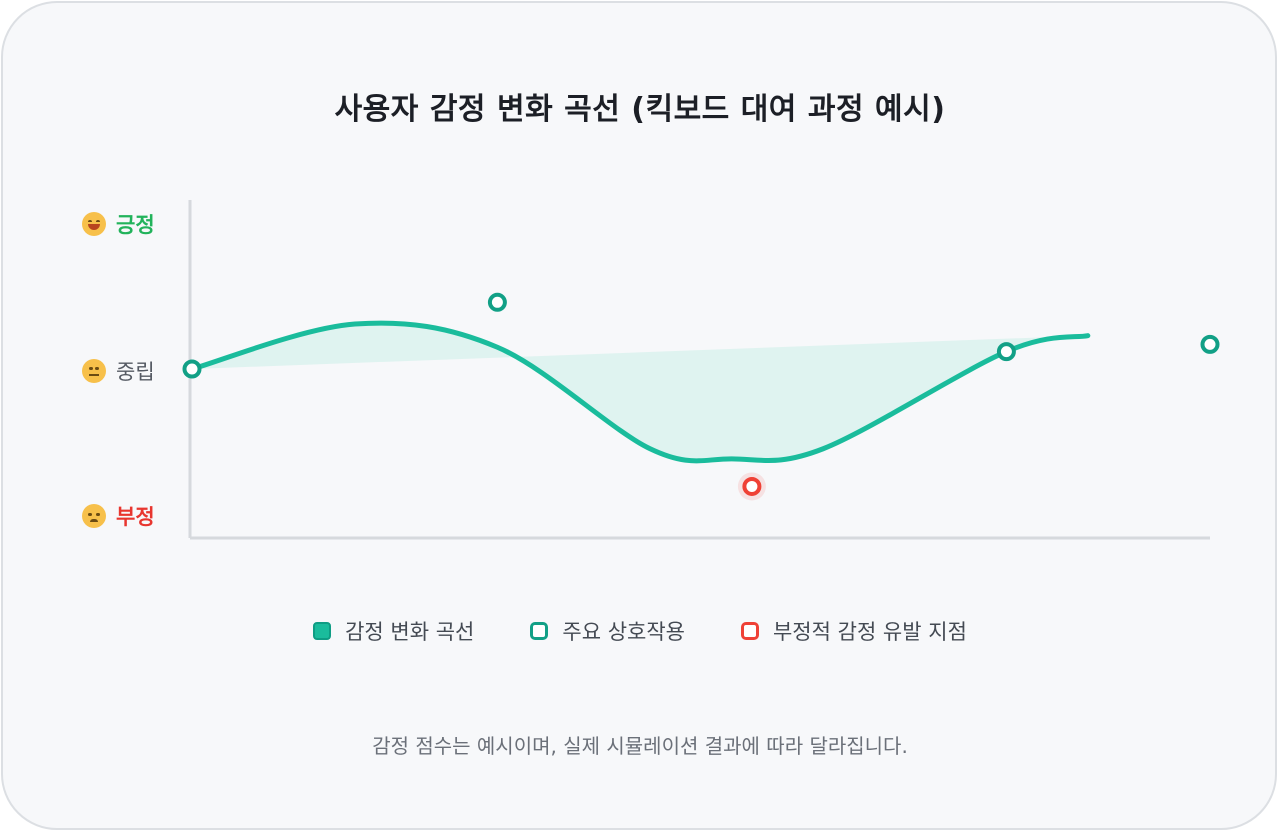  What do you see at coordinates (640, 746) in the screenshot?
I see `footnote: 감정 점수는 예시이며, 실제 시뮬레이션 결과에 따라 달라집니다.` at bounding box center [640, 746].